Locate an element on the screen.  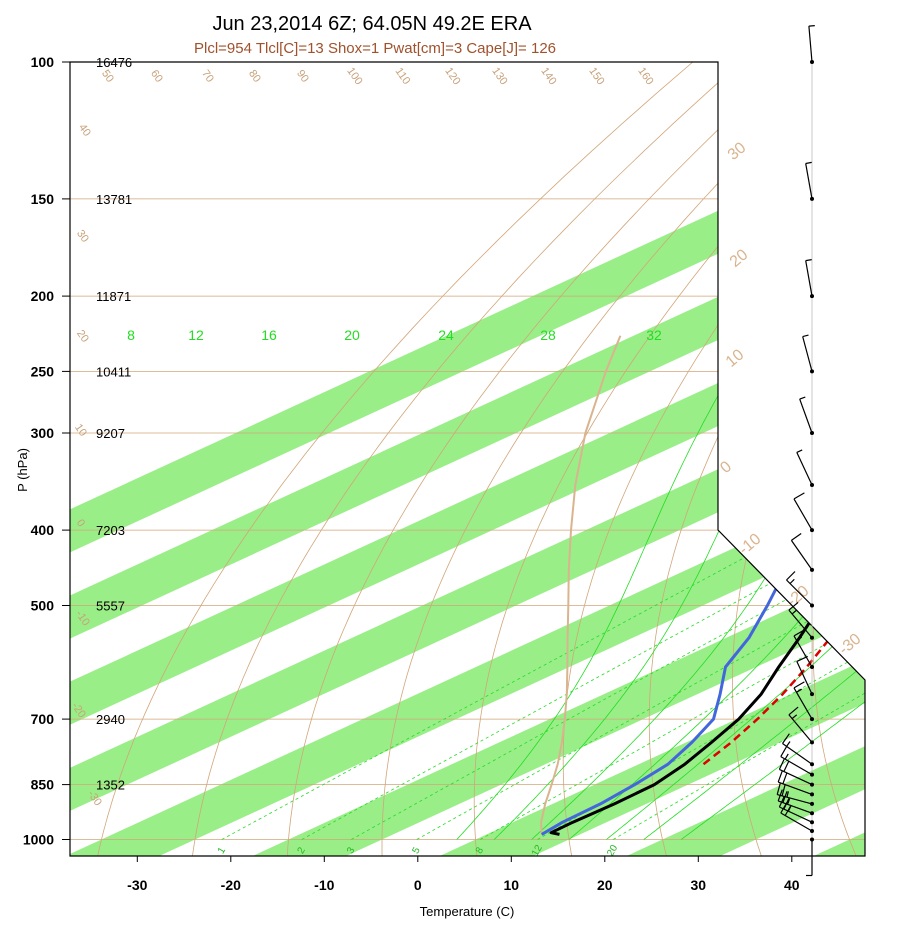
height-label: 1352 is located at coordinates (110, 785).